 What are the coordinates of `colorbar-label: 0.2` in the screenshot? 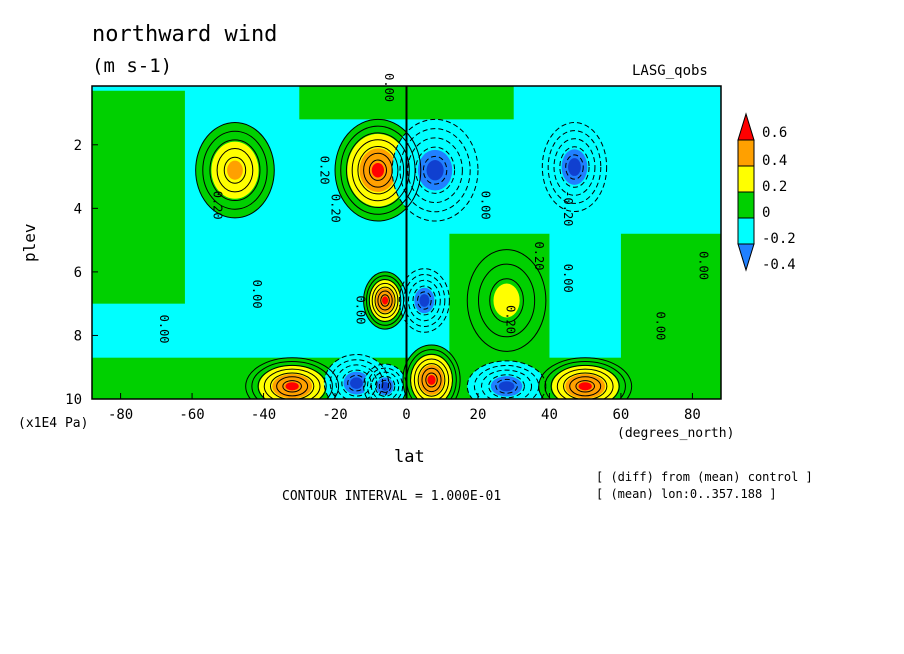 It's located at (774, 187).